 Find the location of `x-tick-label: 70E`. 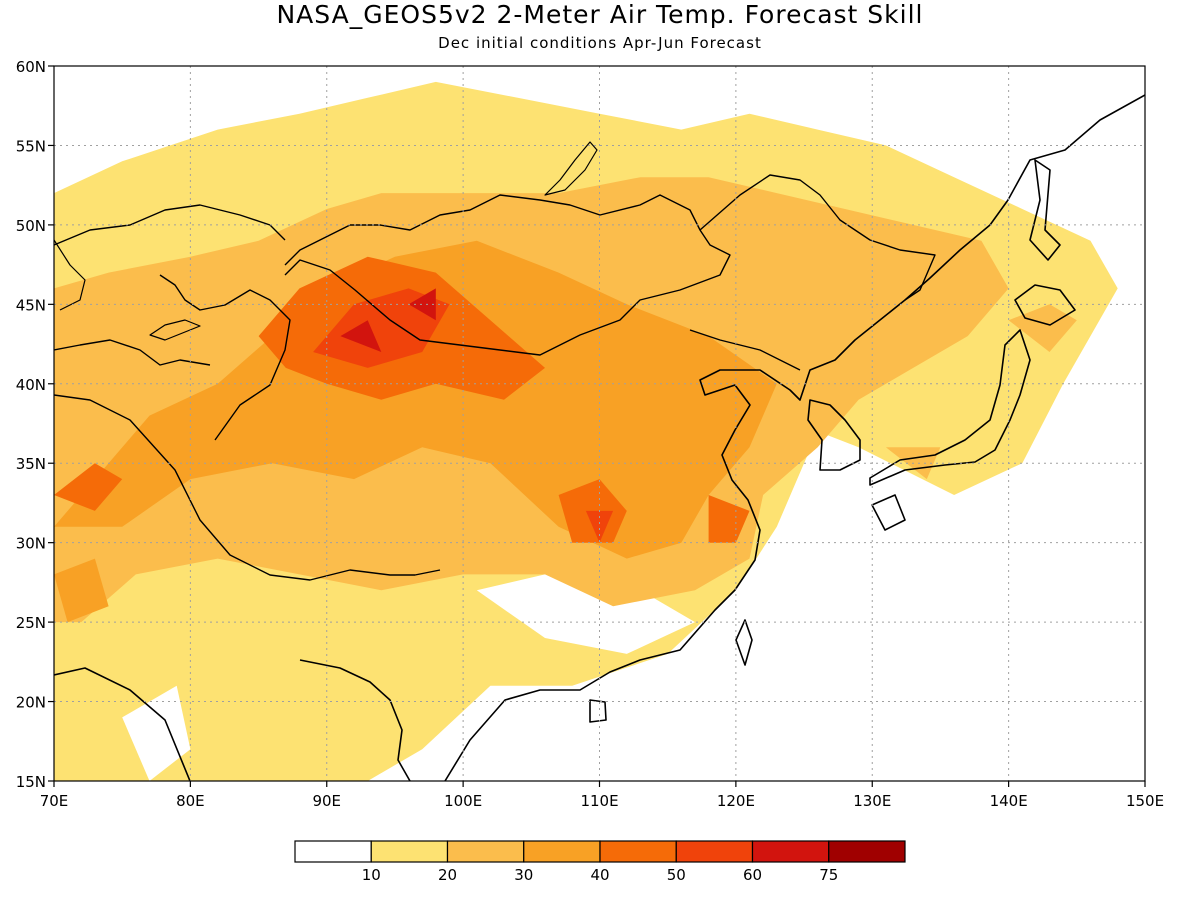

x-tick-label: 70E is located at coordinates (54, 801).